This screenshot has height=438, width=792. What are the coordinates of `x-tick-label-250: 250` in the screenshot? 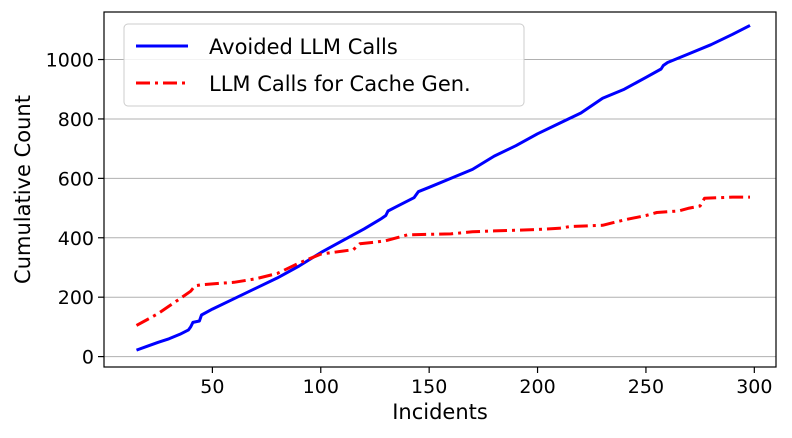 It's located at (646, 387).